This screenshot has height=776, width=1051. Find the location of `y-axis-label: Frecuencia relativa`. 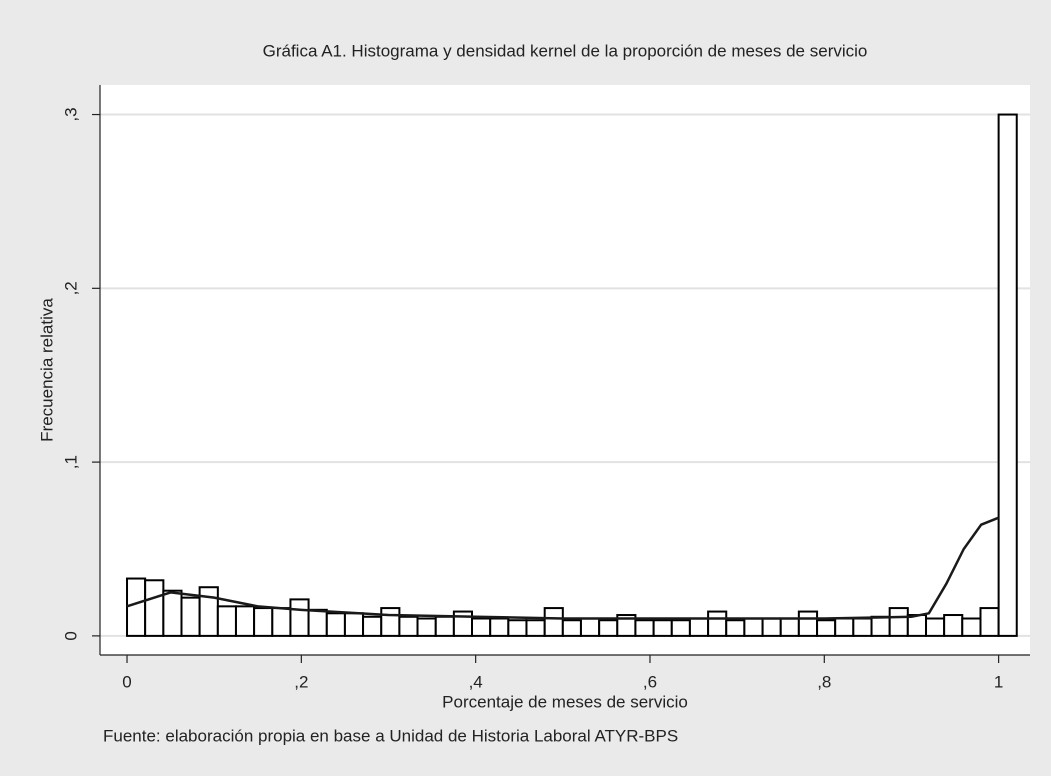

y-axis-label: Frecuencia relativa is located at coordinates (46, 370).